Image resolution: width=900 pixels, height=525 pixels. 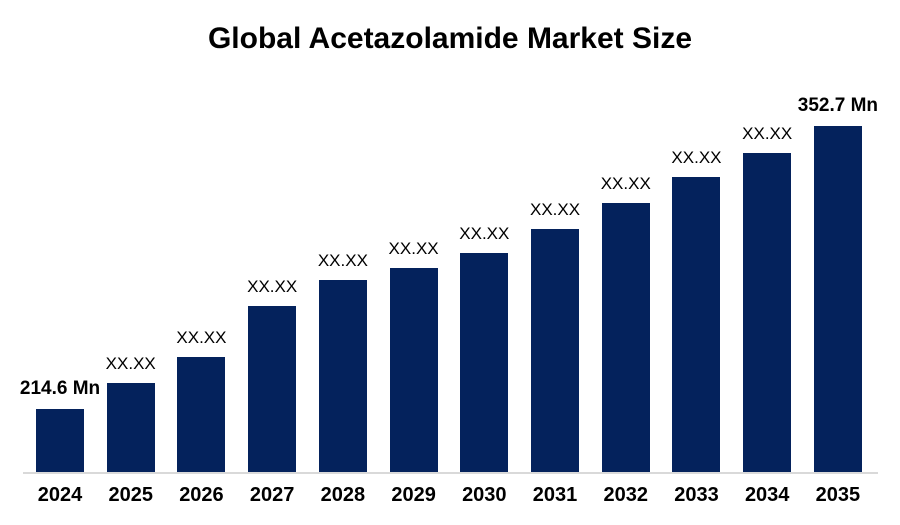 I want to click on bar-column-2027: XX.XX, so click(x=272, y=375).